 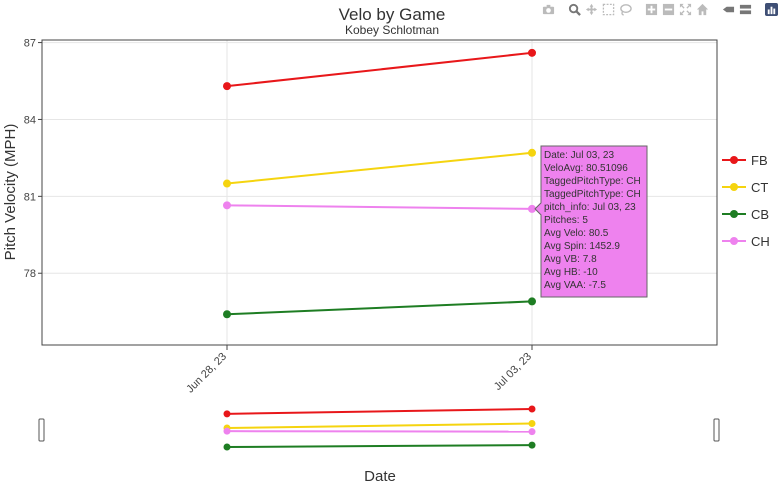 What do you see at coordinates (575, 285) in the screenshot?
I see `tooltip-line: Avg VAA: -7.5` at bounding box center [575, 285].